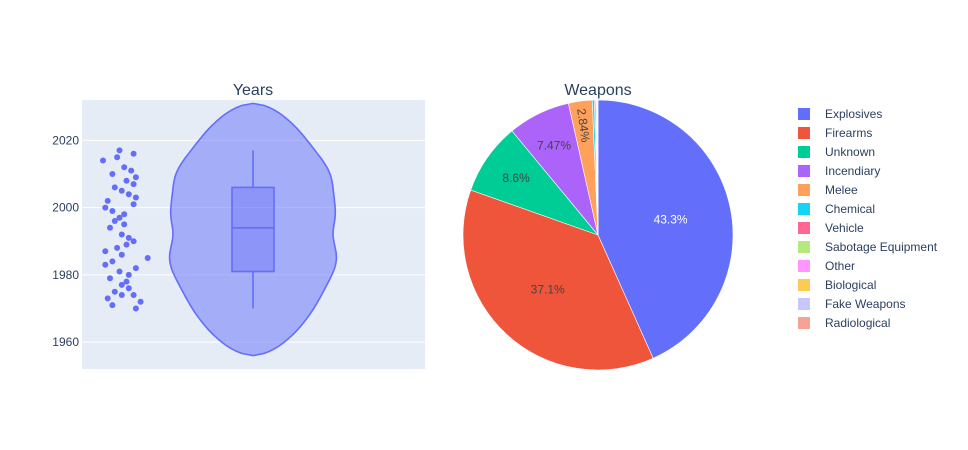 Image resolution: width=968 pixels, height=450 pixels. What do you see at coordinates (881, 247) in the screenshot?
I see `legend-label: Sabotage Equipment` at bounding box center [881, 247].